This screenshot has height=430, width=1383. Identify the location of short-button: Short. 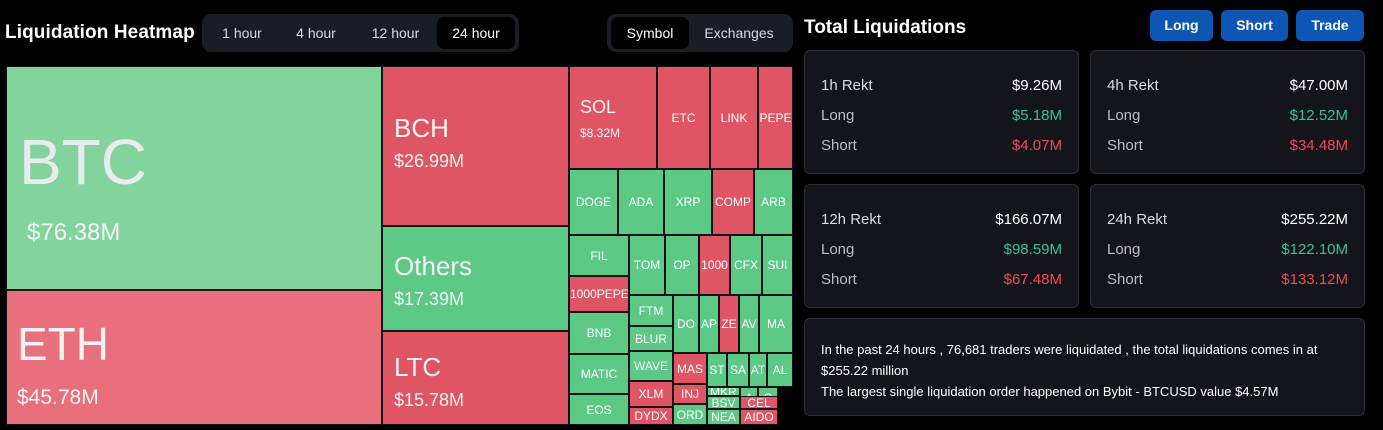
(1254, 25).